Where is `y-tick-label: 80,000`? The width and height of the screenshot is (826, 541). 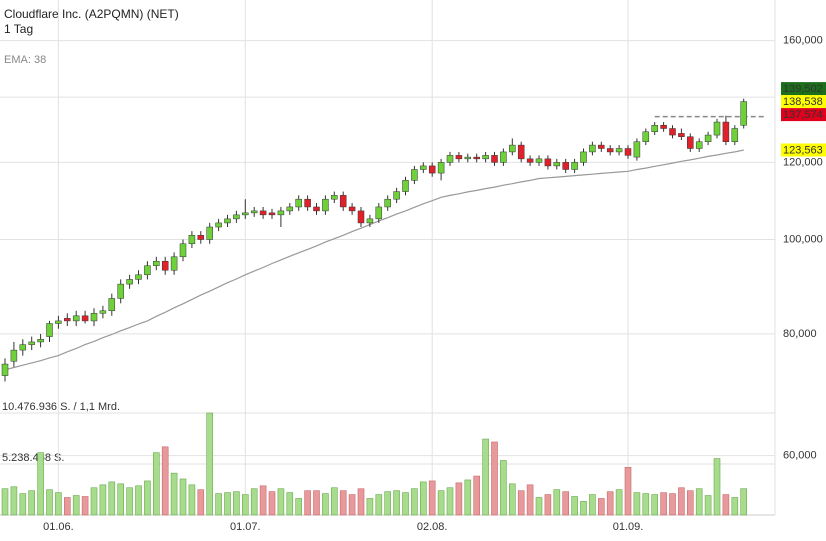
y-tick-label: 80,000 is located at coordinates (800, 334).